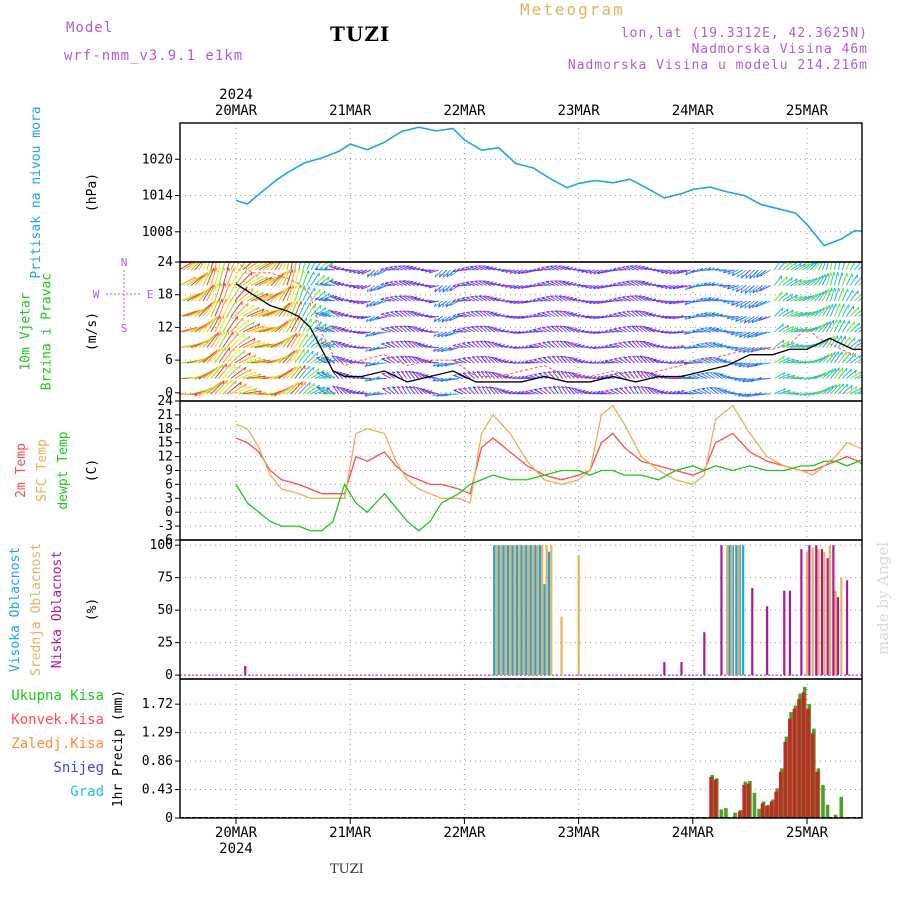 The width and height of the screenshot is (900, 900). I want to click on wind-ytick-label: 12, so click(165, 327).